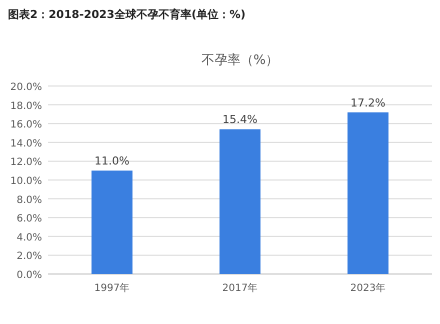 This screenshot has height=324, width=440. Describe the element at coordinates (29, 200) in the screenshot. I see `y-tick-label: 8.0%` at that location.